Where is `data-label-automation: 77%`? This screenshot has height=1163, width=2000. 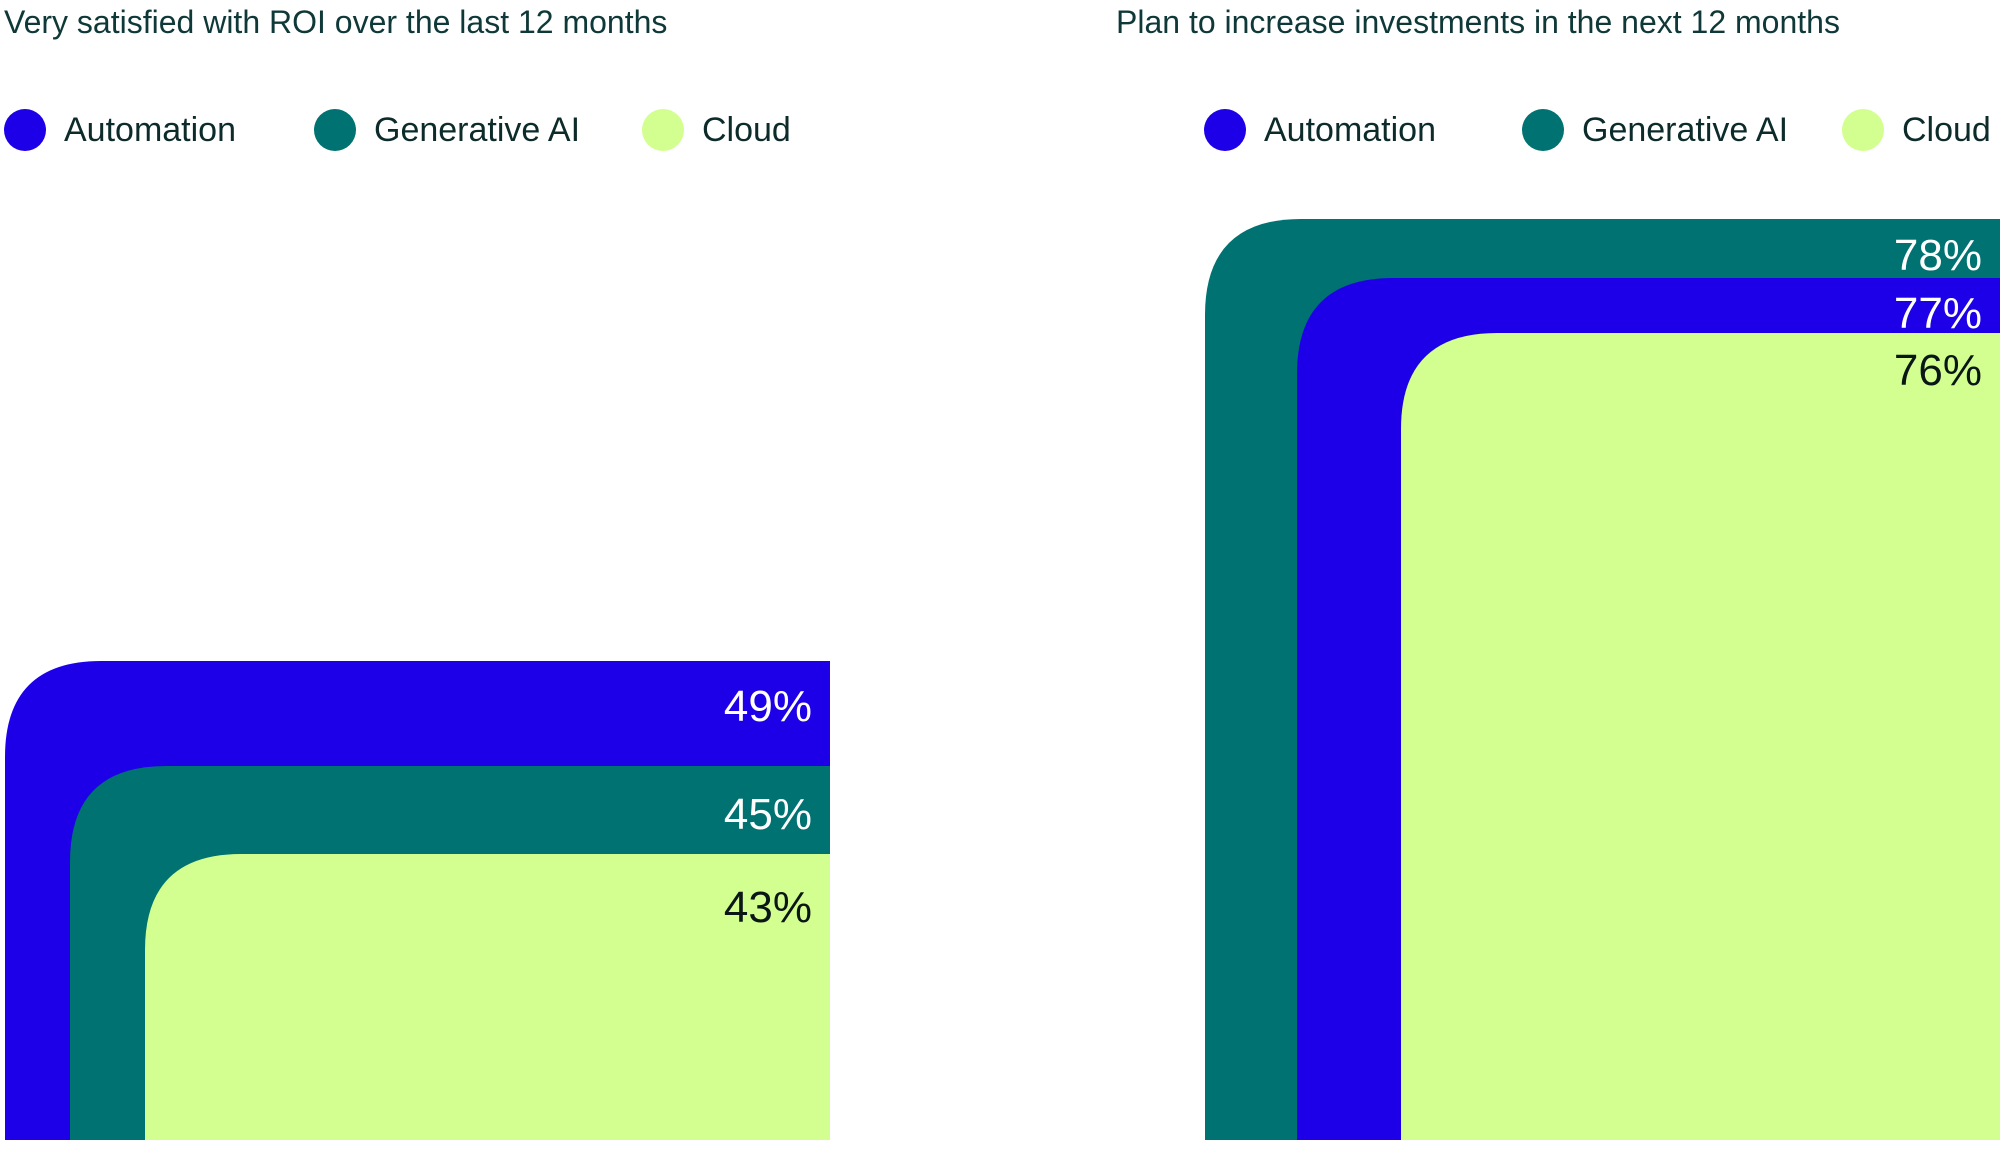
data-label-automation: 77% is located at coordinates (1938, 313).